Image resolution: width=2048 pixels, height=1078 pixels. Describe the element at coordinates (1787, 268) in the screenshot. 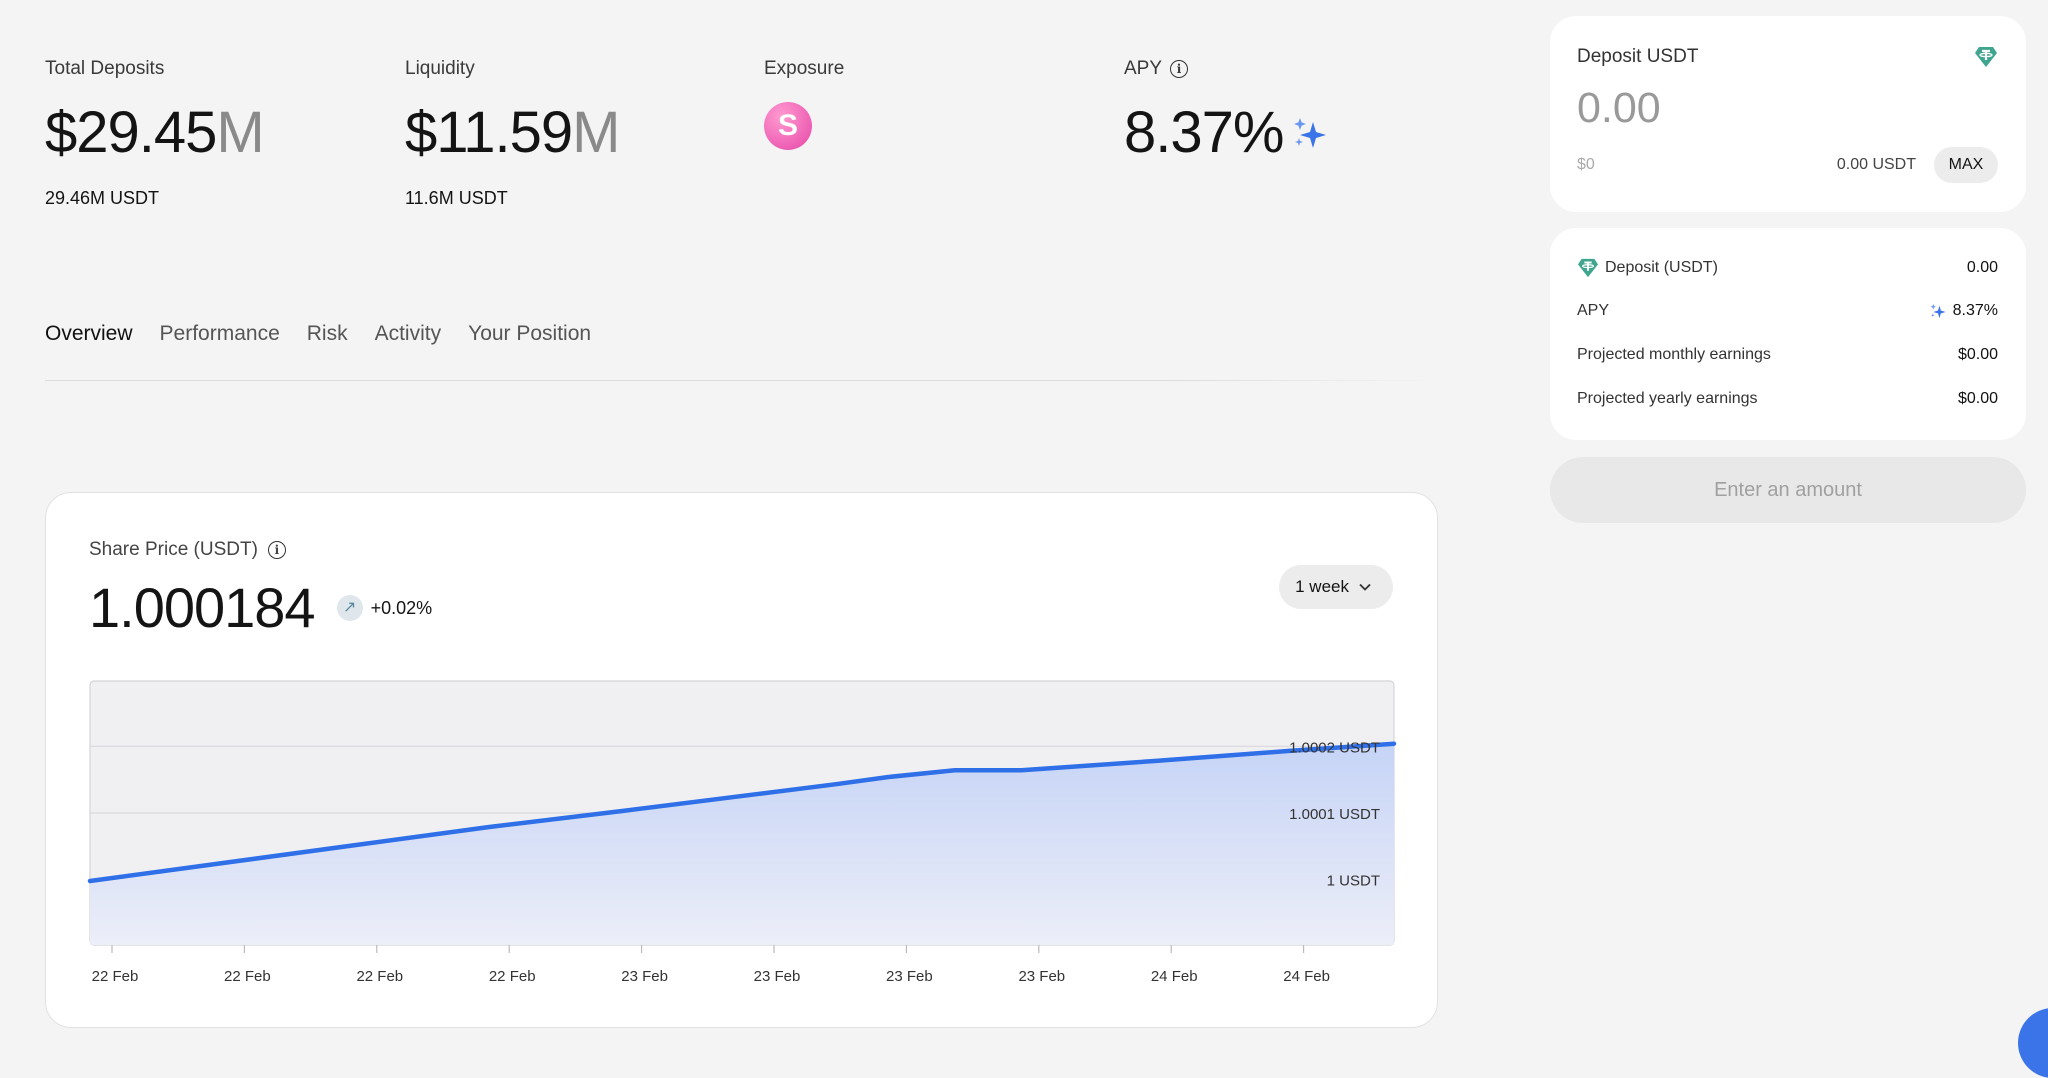

I see `summary-row-deposit: Deposit (USDT) 0.00` at that location.